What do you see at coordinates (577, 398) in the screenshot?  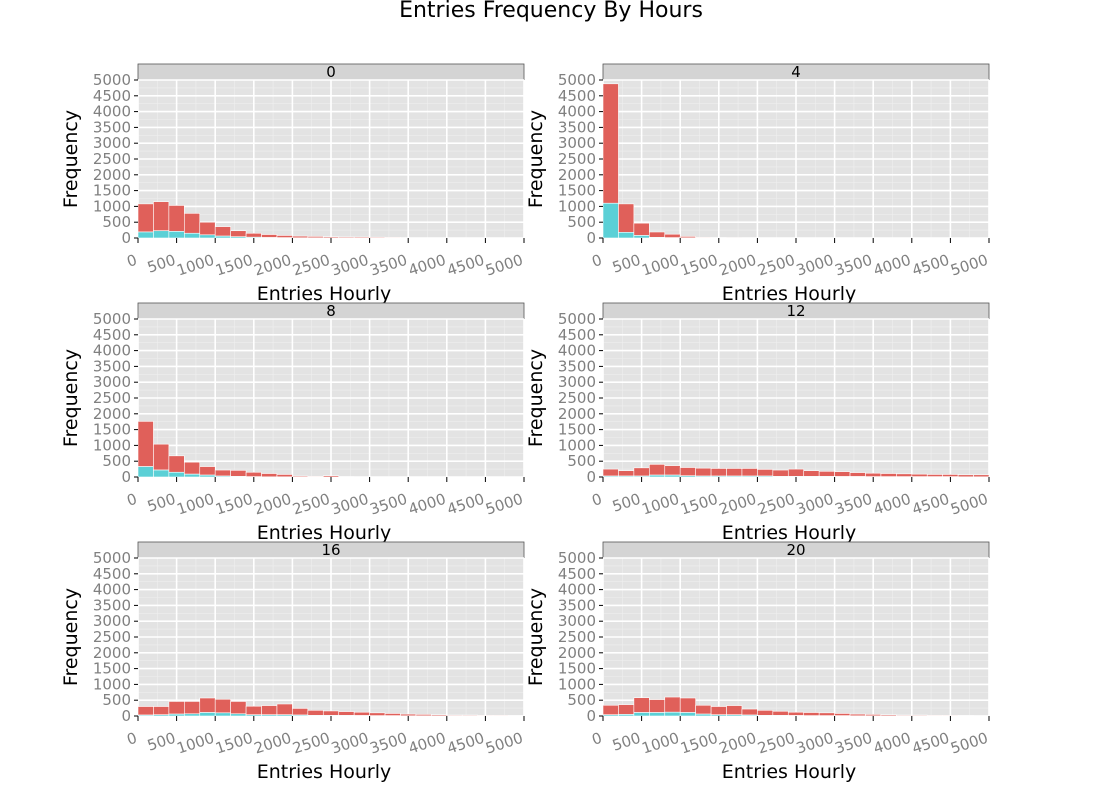 I see `y-tick-label: 2500` at bounding box center [577, 398].